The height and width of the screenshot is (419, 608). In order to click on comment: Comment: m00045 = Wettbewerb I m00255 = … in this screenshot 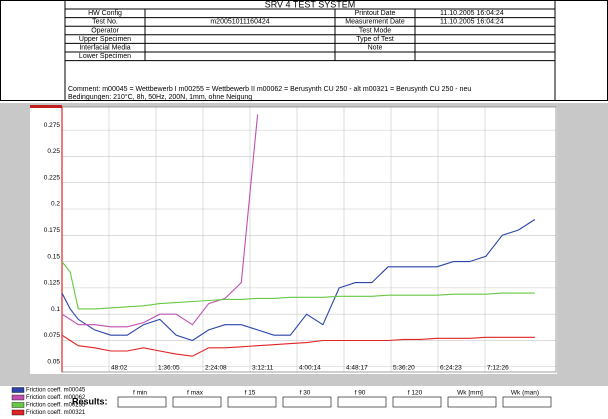, I will do `click(269, 89)`.